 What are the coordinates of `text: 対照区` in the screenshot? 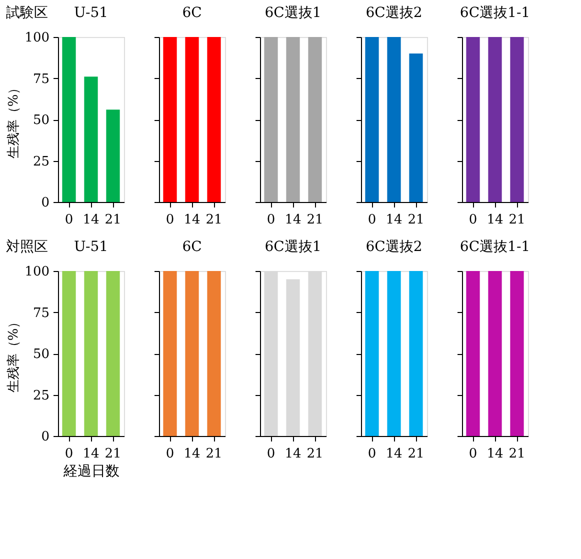 It's located at (27, 247).